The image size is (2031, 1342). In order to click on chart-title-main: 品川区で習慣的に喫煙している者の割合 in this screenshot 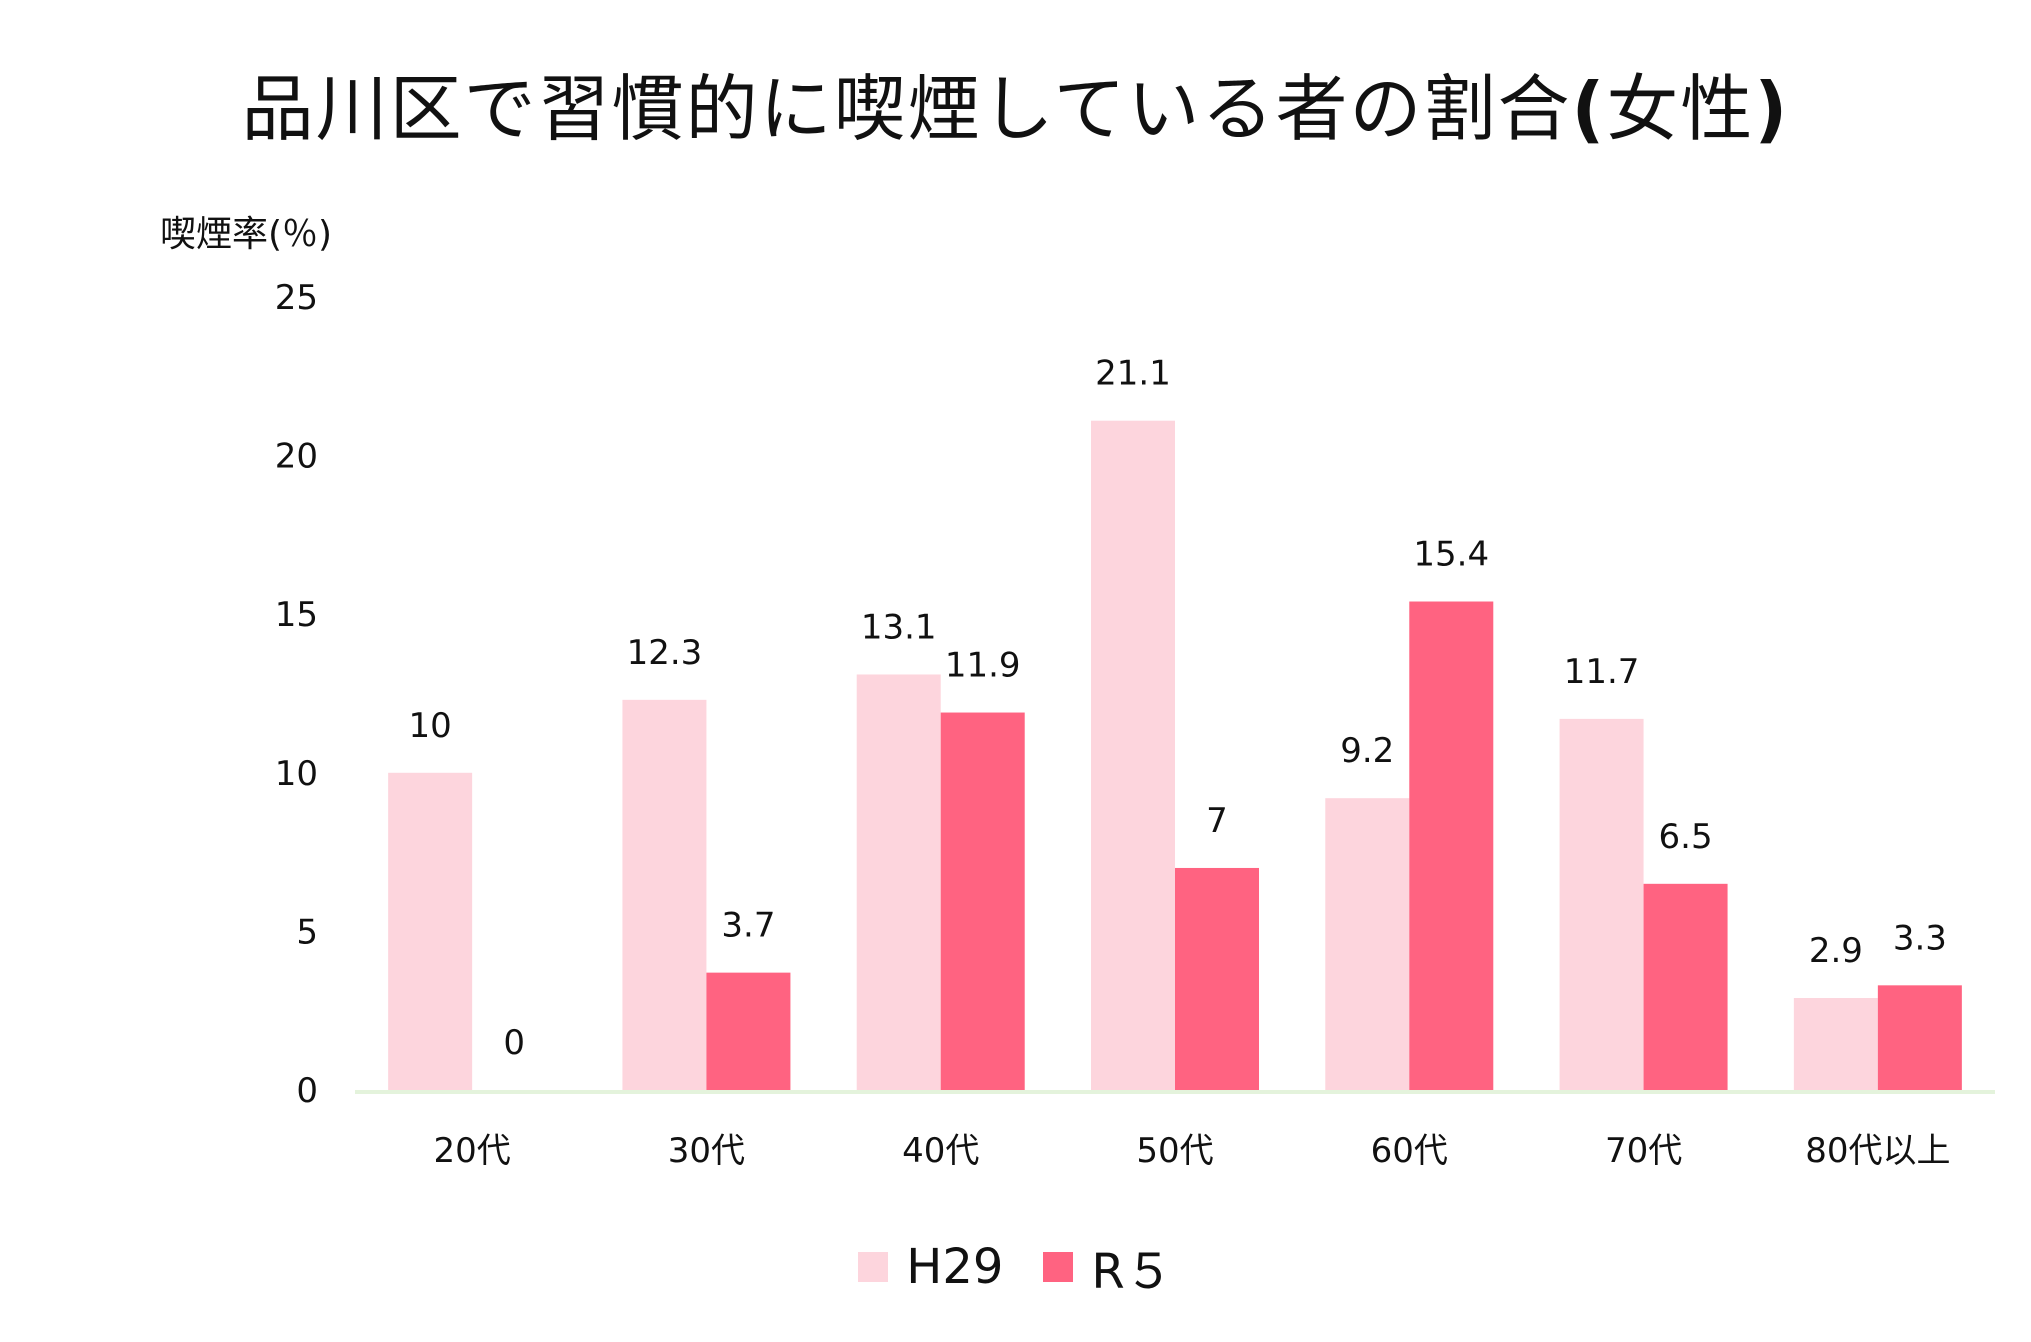, I will do `click(906, 109)`.